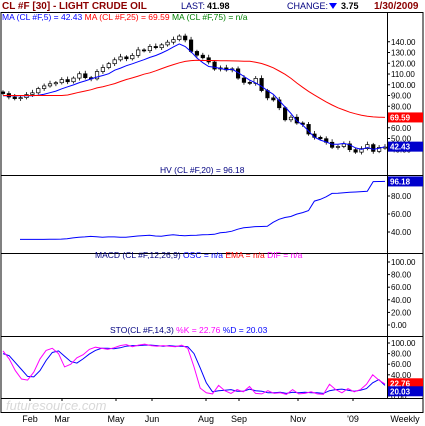 The width and height of the screenshot is (425, 426). What do you see at coordinates (405, 419) in the screenshot?
I see `x-tick-label: Weekly` at bounding box center [405, 419].